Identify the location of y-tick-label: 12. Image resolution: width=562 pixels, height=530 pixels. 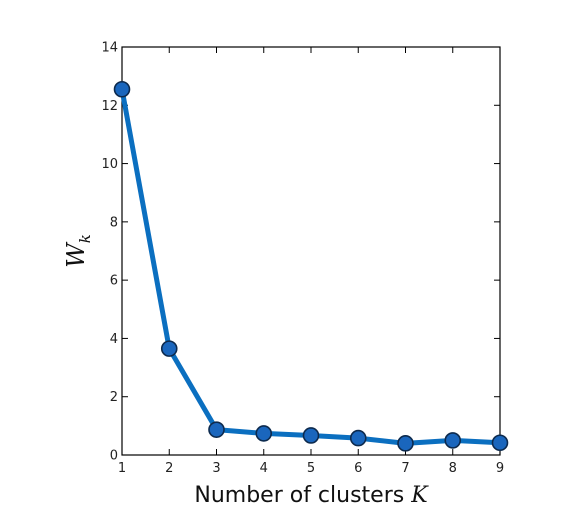
(109, 106).